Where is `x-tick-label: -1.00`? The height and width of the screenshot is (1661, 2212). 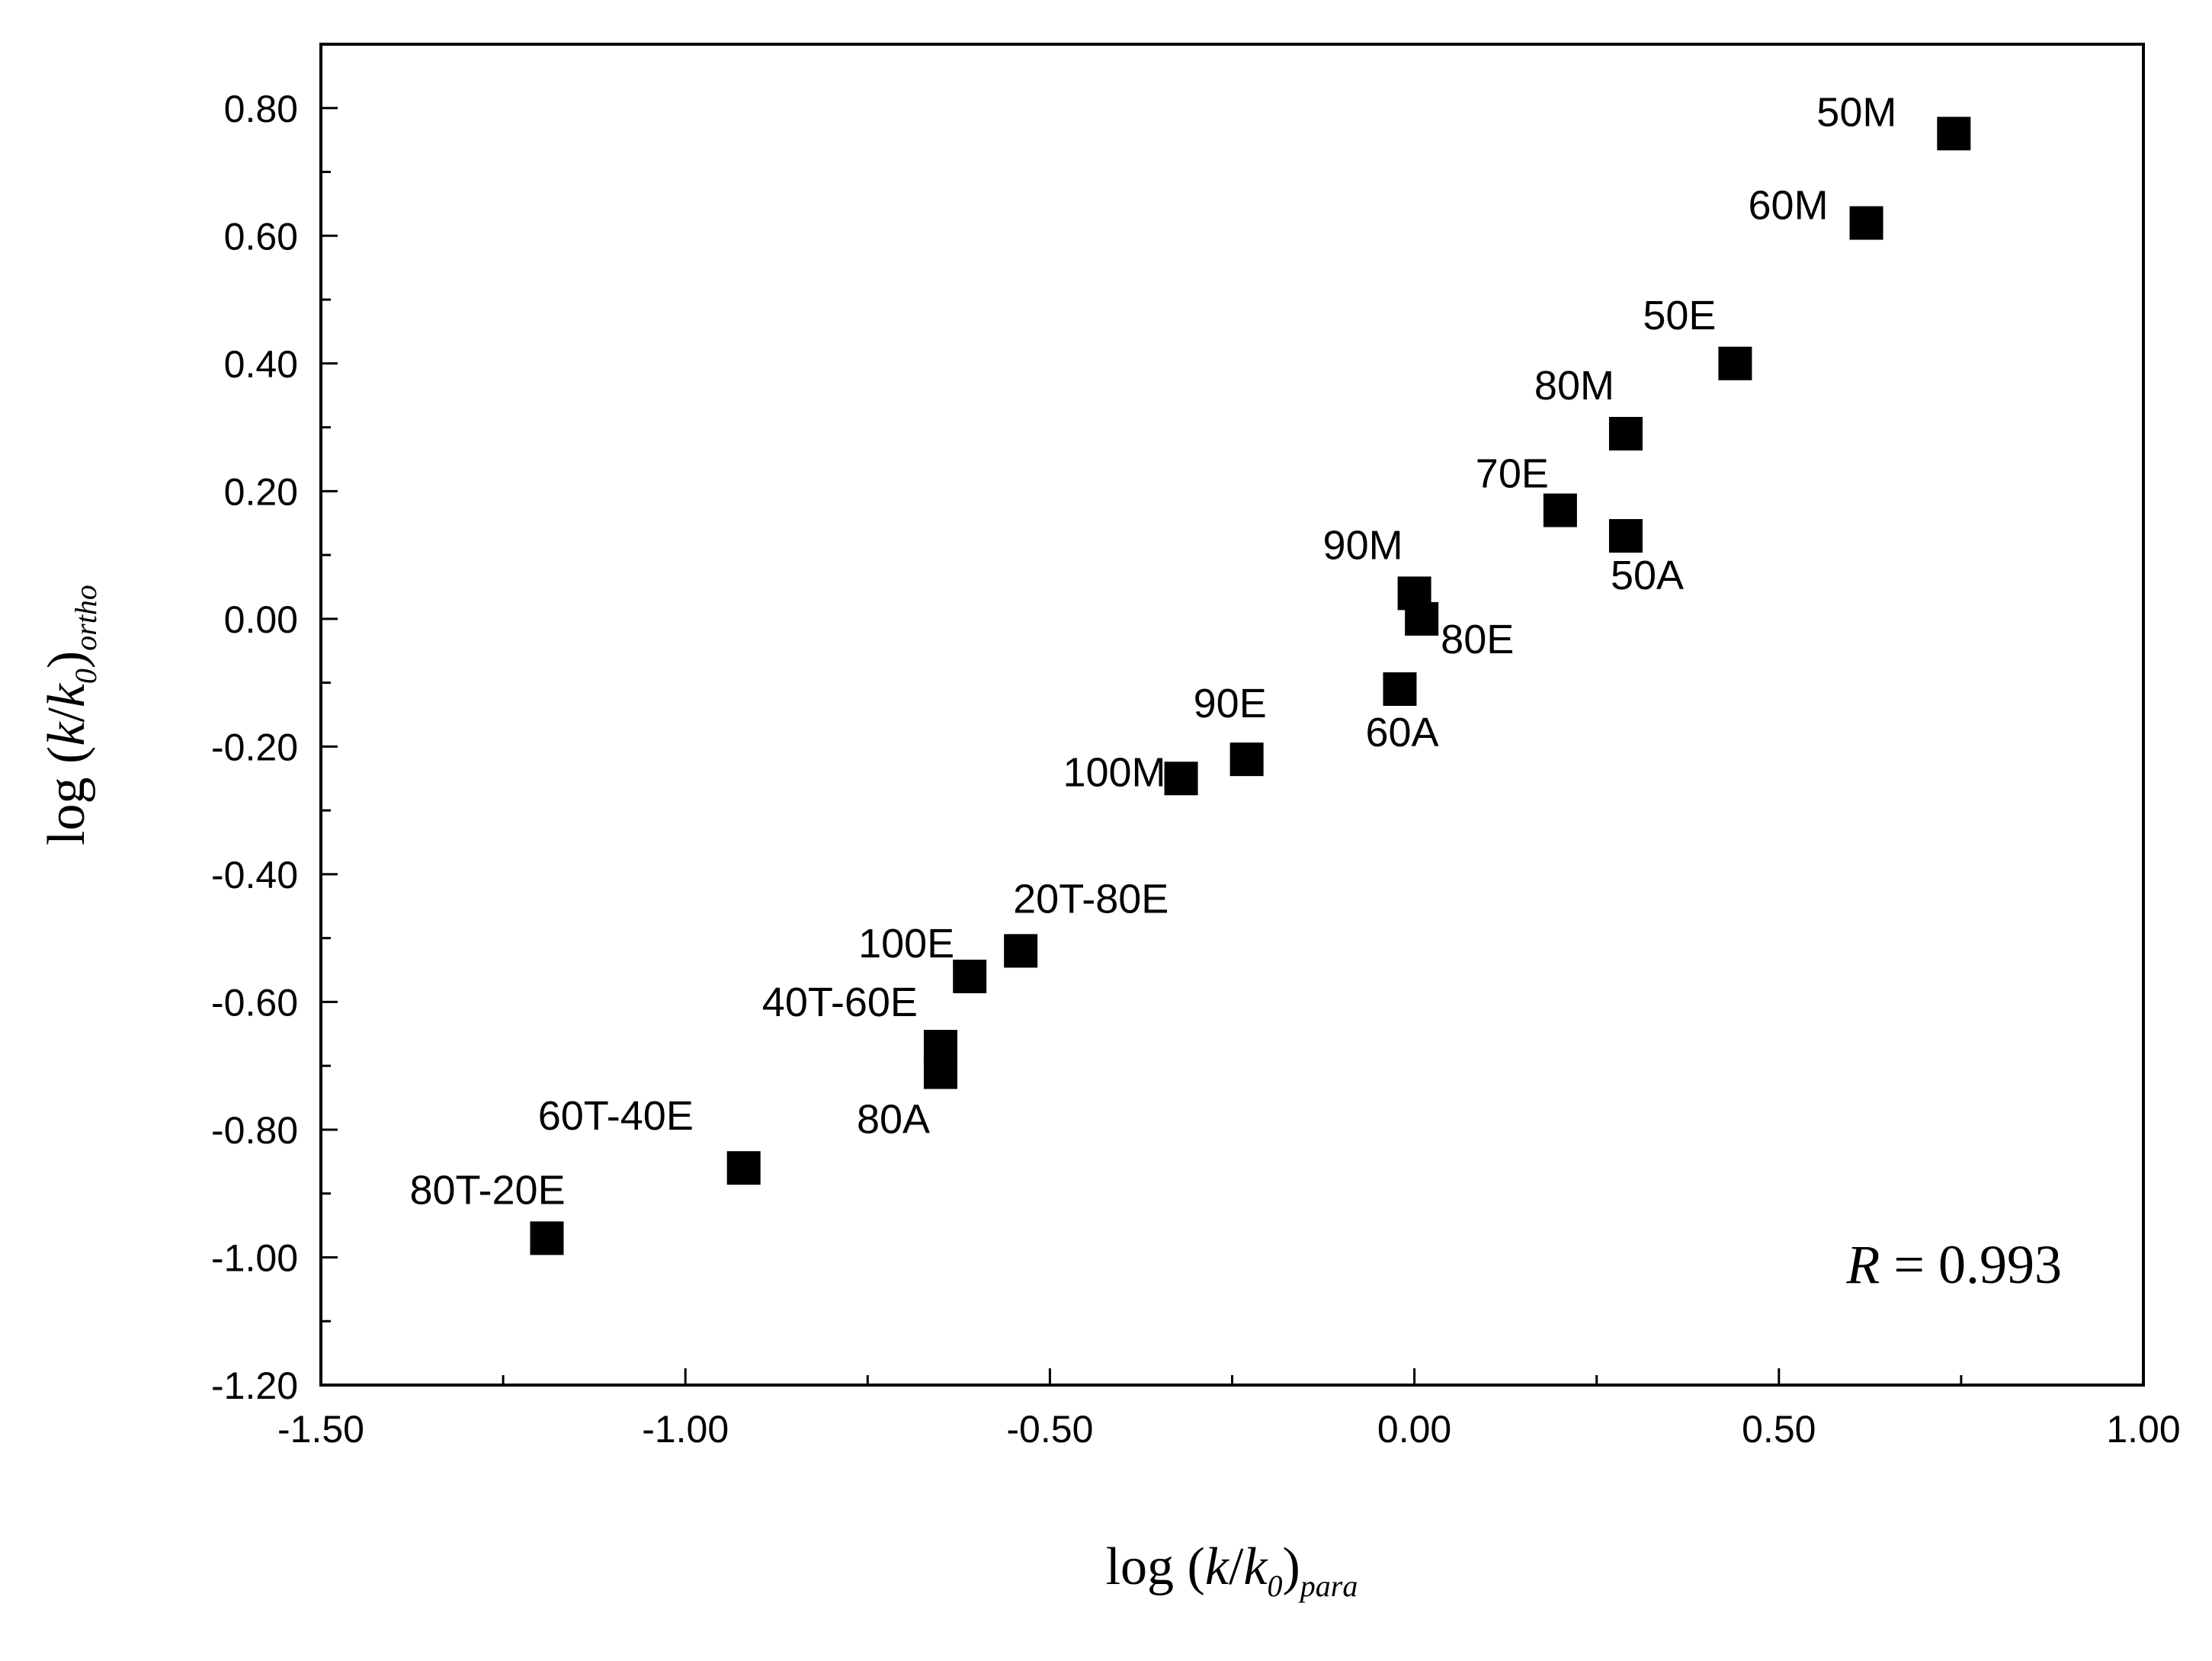 x-tick-label: -1.00 is located at coordinates (685, 1429).